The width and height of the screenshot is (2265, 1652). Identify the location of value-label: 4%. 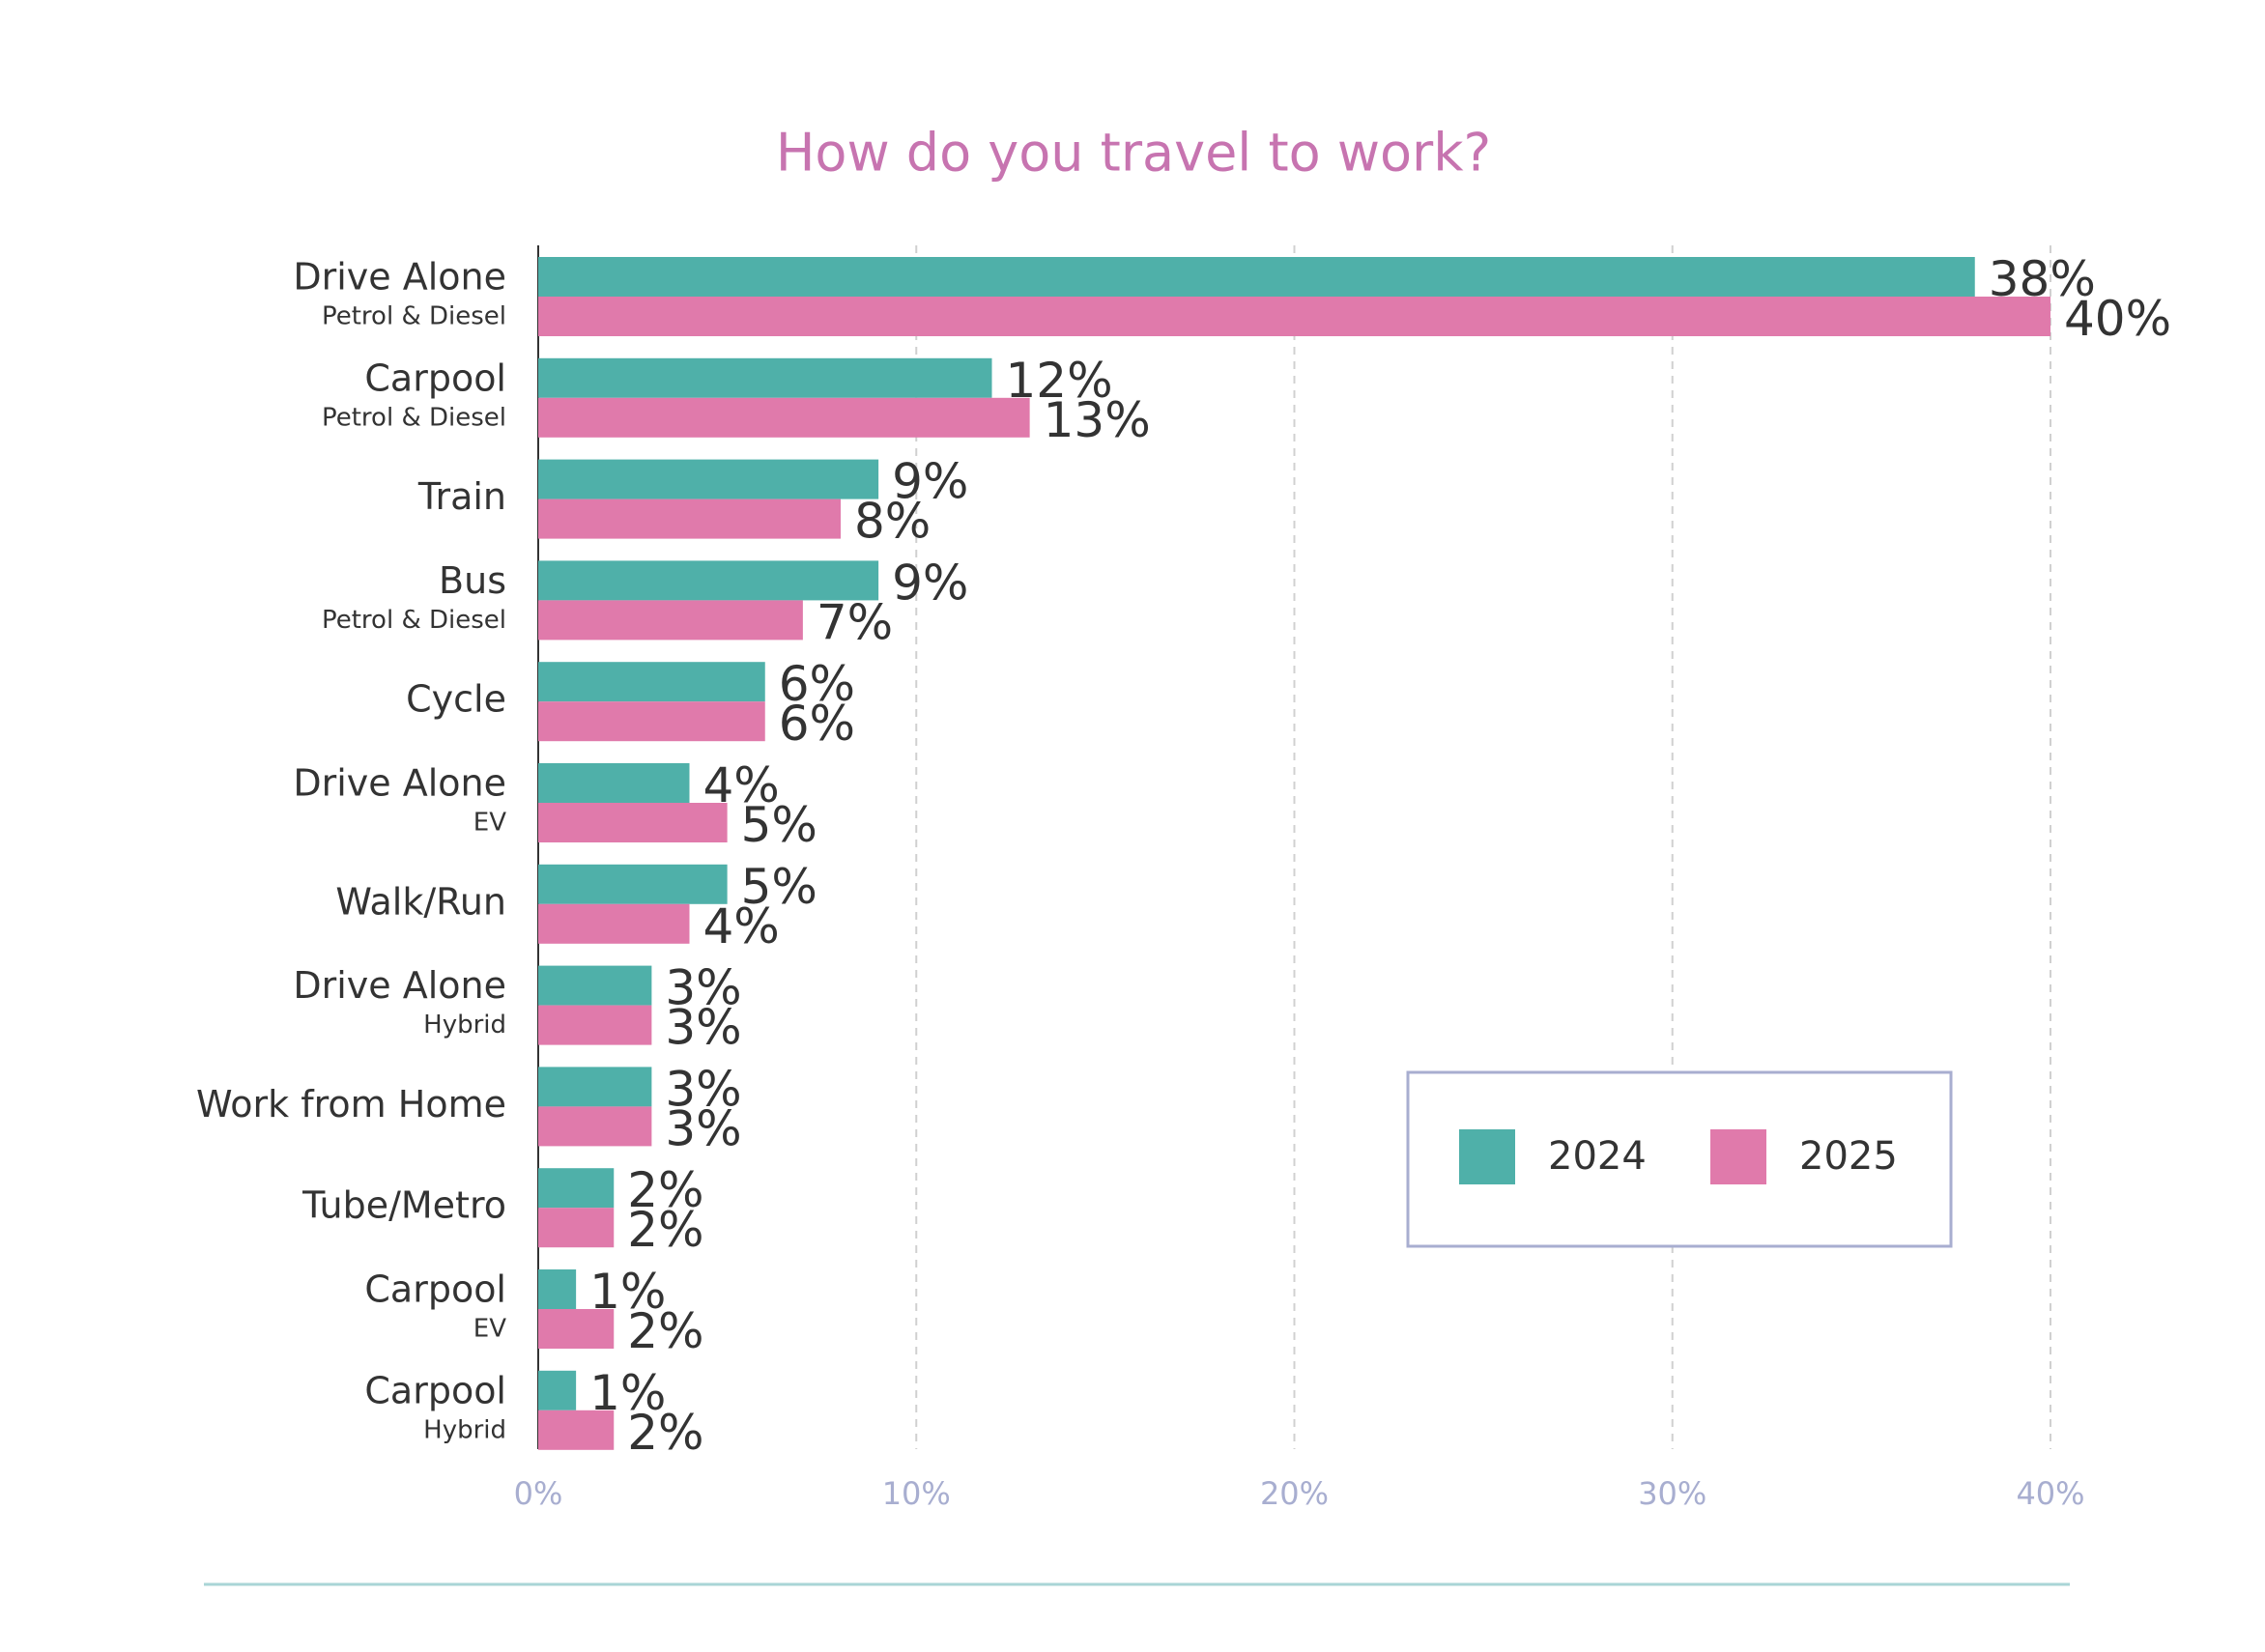
(741, 926).